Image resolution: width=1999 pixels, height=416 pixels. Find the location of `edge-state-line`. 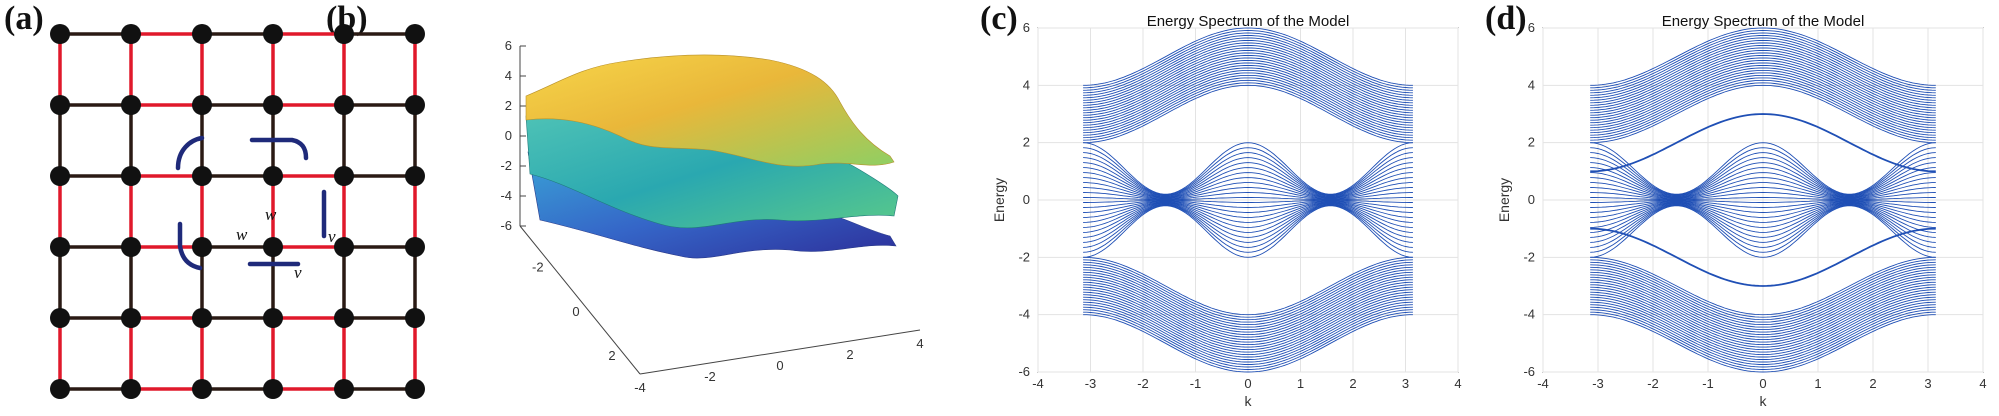

edge-state-line is located at coordinates (1763, 143).